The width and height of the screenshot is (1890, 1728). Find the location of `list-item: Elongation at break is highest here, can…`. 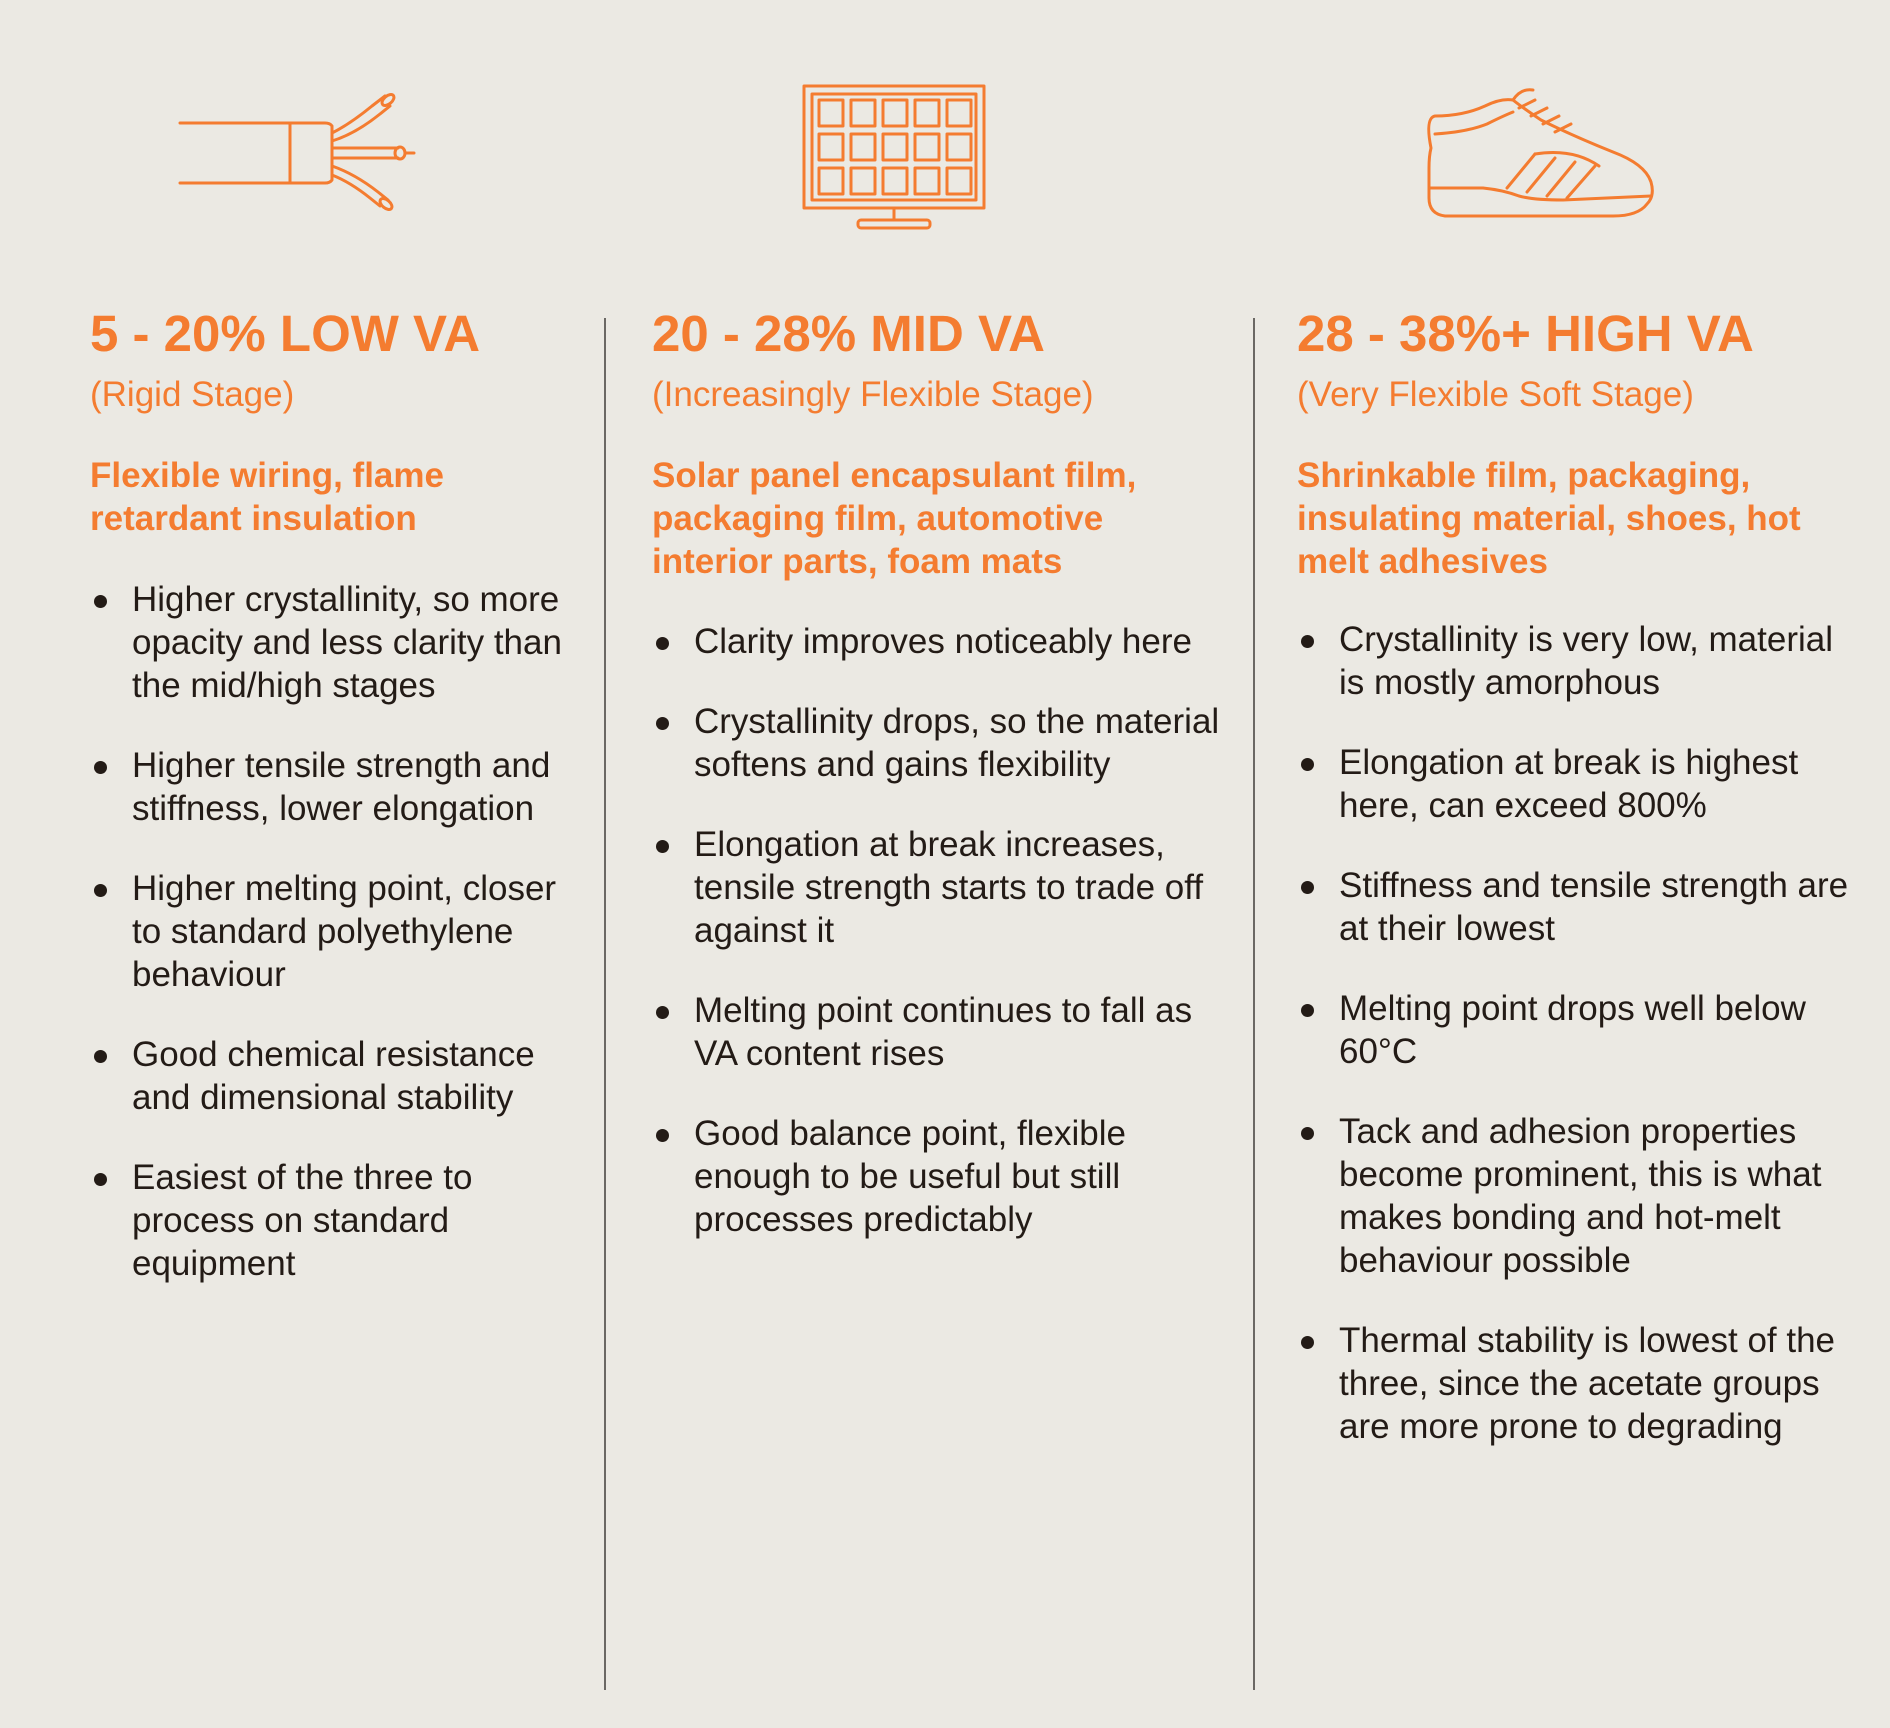

list-item: Elongation at break is highest here, can… is located at coordinates (1582, 784).